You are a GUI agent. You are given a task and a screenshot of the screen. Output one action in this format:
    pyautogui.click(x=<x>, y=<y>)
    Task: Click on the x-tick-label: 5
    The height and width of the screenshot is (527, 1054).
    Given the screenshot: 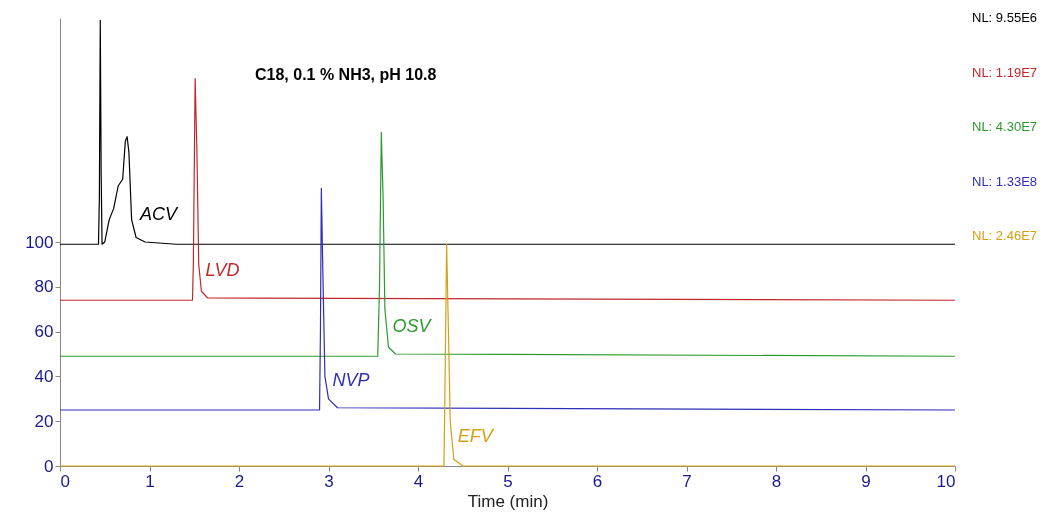 What is the action you would take?
    pyautogui.click(x=508, y=481)
    